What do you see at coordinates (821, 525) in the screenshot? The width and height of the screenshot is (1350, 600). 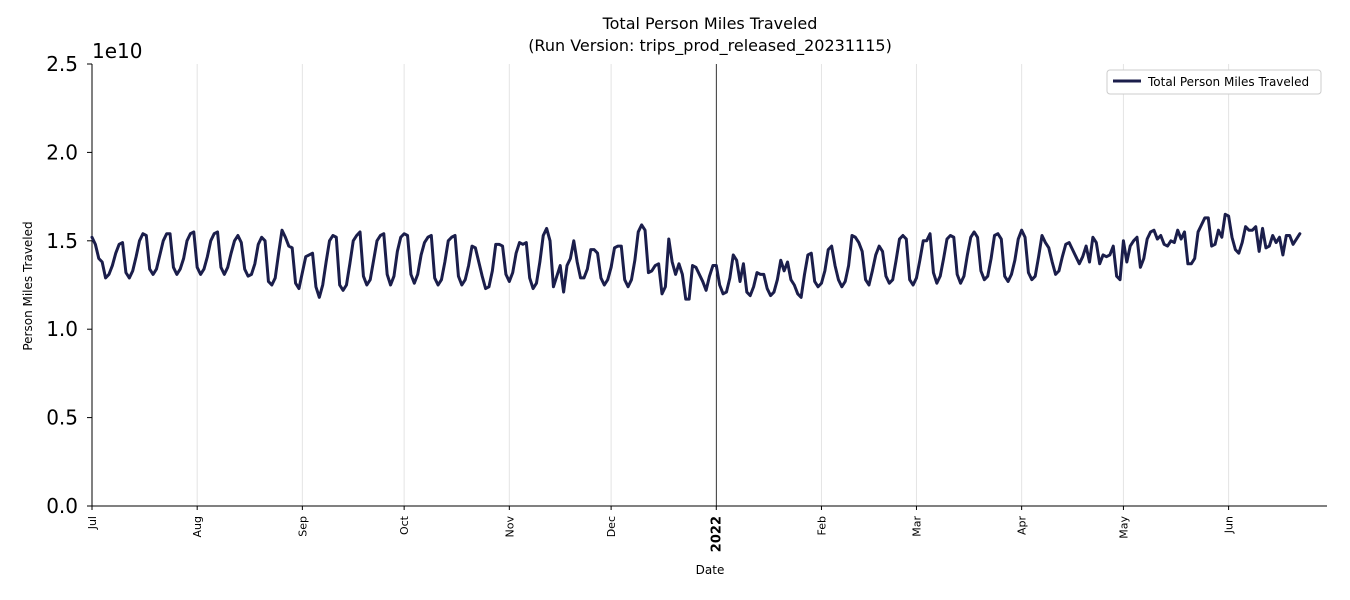 I see `x-tick-label: Feb` at bounding box center [821, 525].